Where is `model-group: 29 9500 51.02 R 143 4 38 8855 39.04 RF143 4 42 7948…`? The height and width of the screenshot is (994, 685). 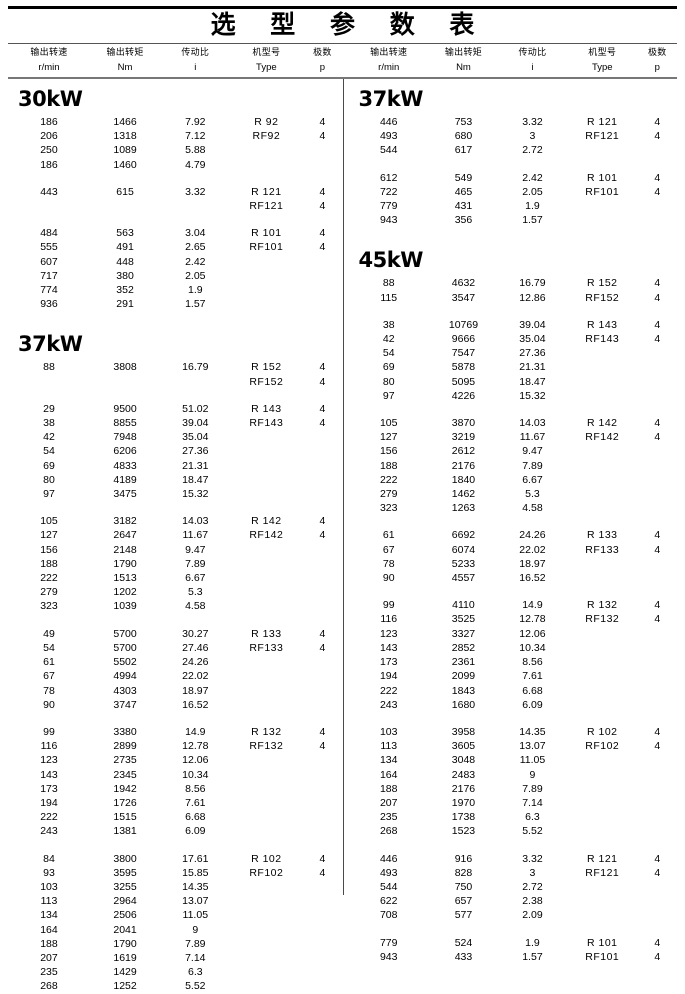
model-group: 29 9500 51.02 R 143 4 38 8855 39.04 RF143 4 42 7948… is located at coordinates (175, 451).